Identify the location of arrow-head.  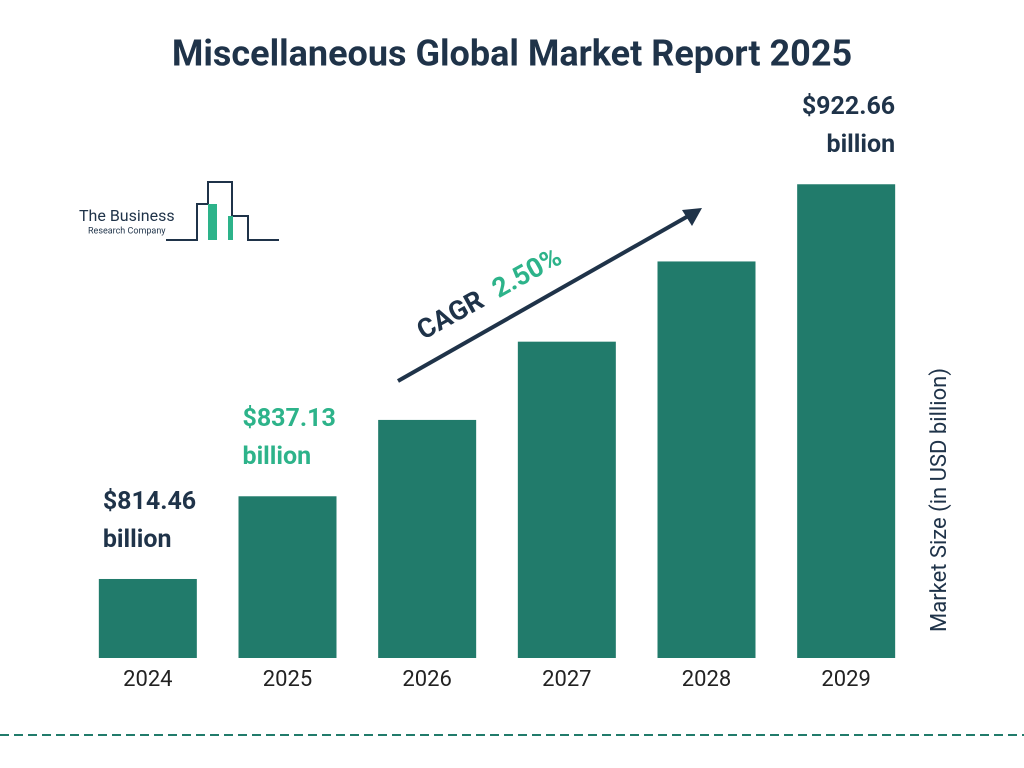
(692, 217).